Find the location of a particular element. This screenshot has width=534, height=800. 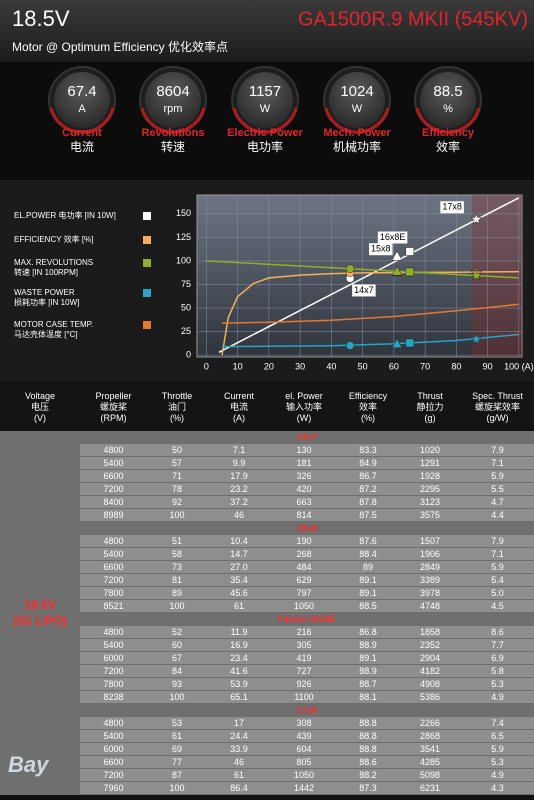

cell: 7.4 is located at coordinates (497, 723).